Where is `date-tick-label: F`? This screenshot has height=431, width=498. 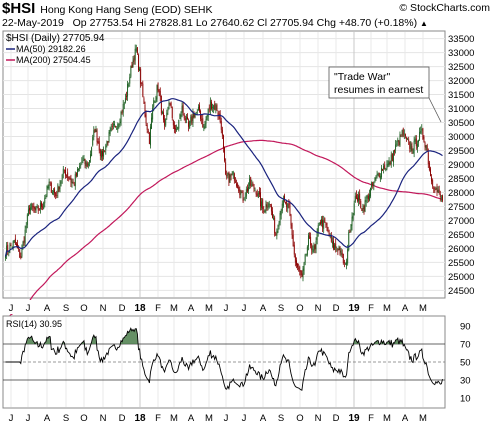
date-tick-label: F is located at coordinates (371, 308).